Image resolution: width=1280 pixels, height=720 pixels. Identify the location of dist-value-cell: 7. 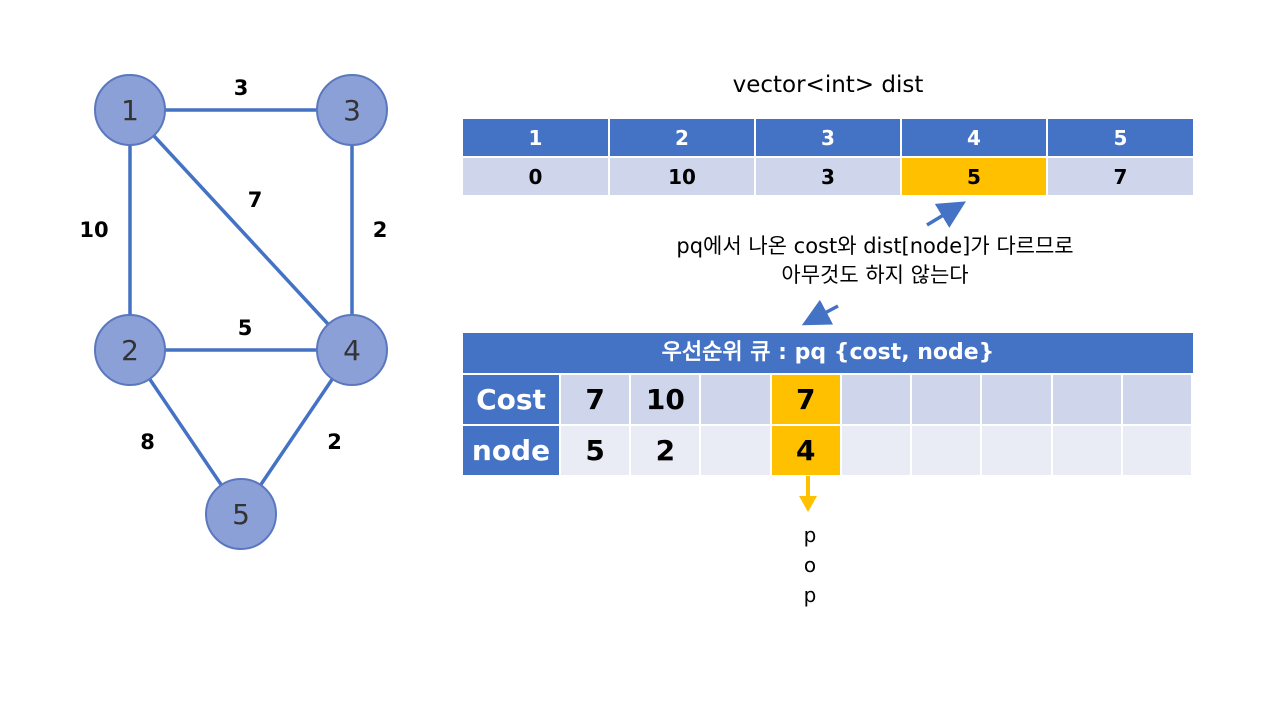
(1120, 176).